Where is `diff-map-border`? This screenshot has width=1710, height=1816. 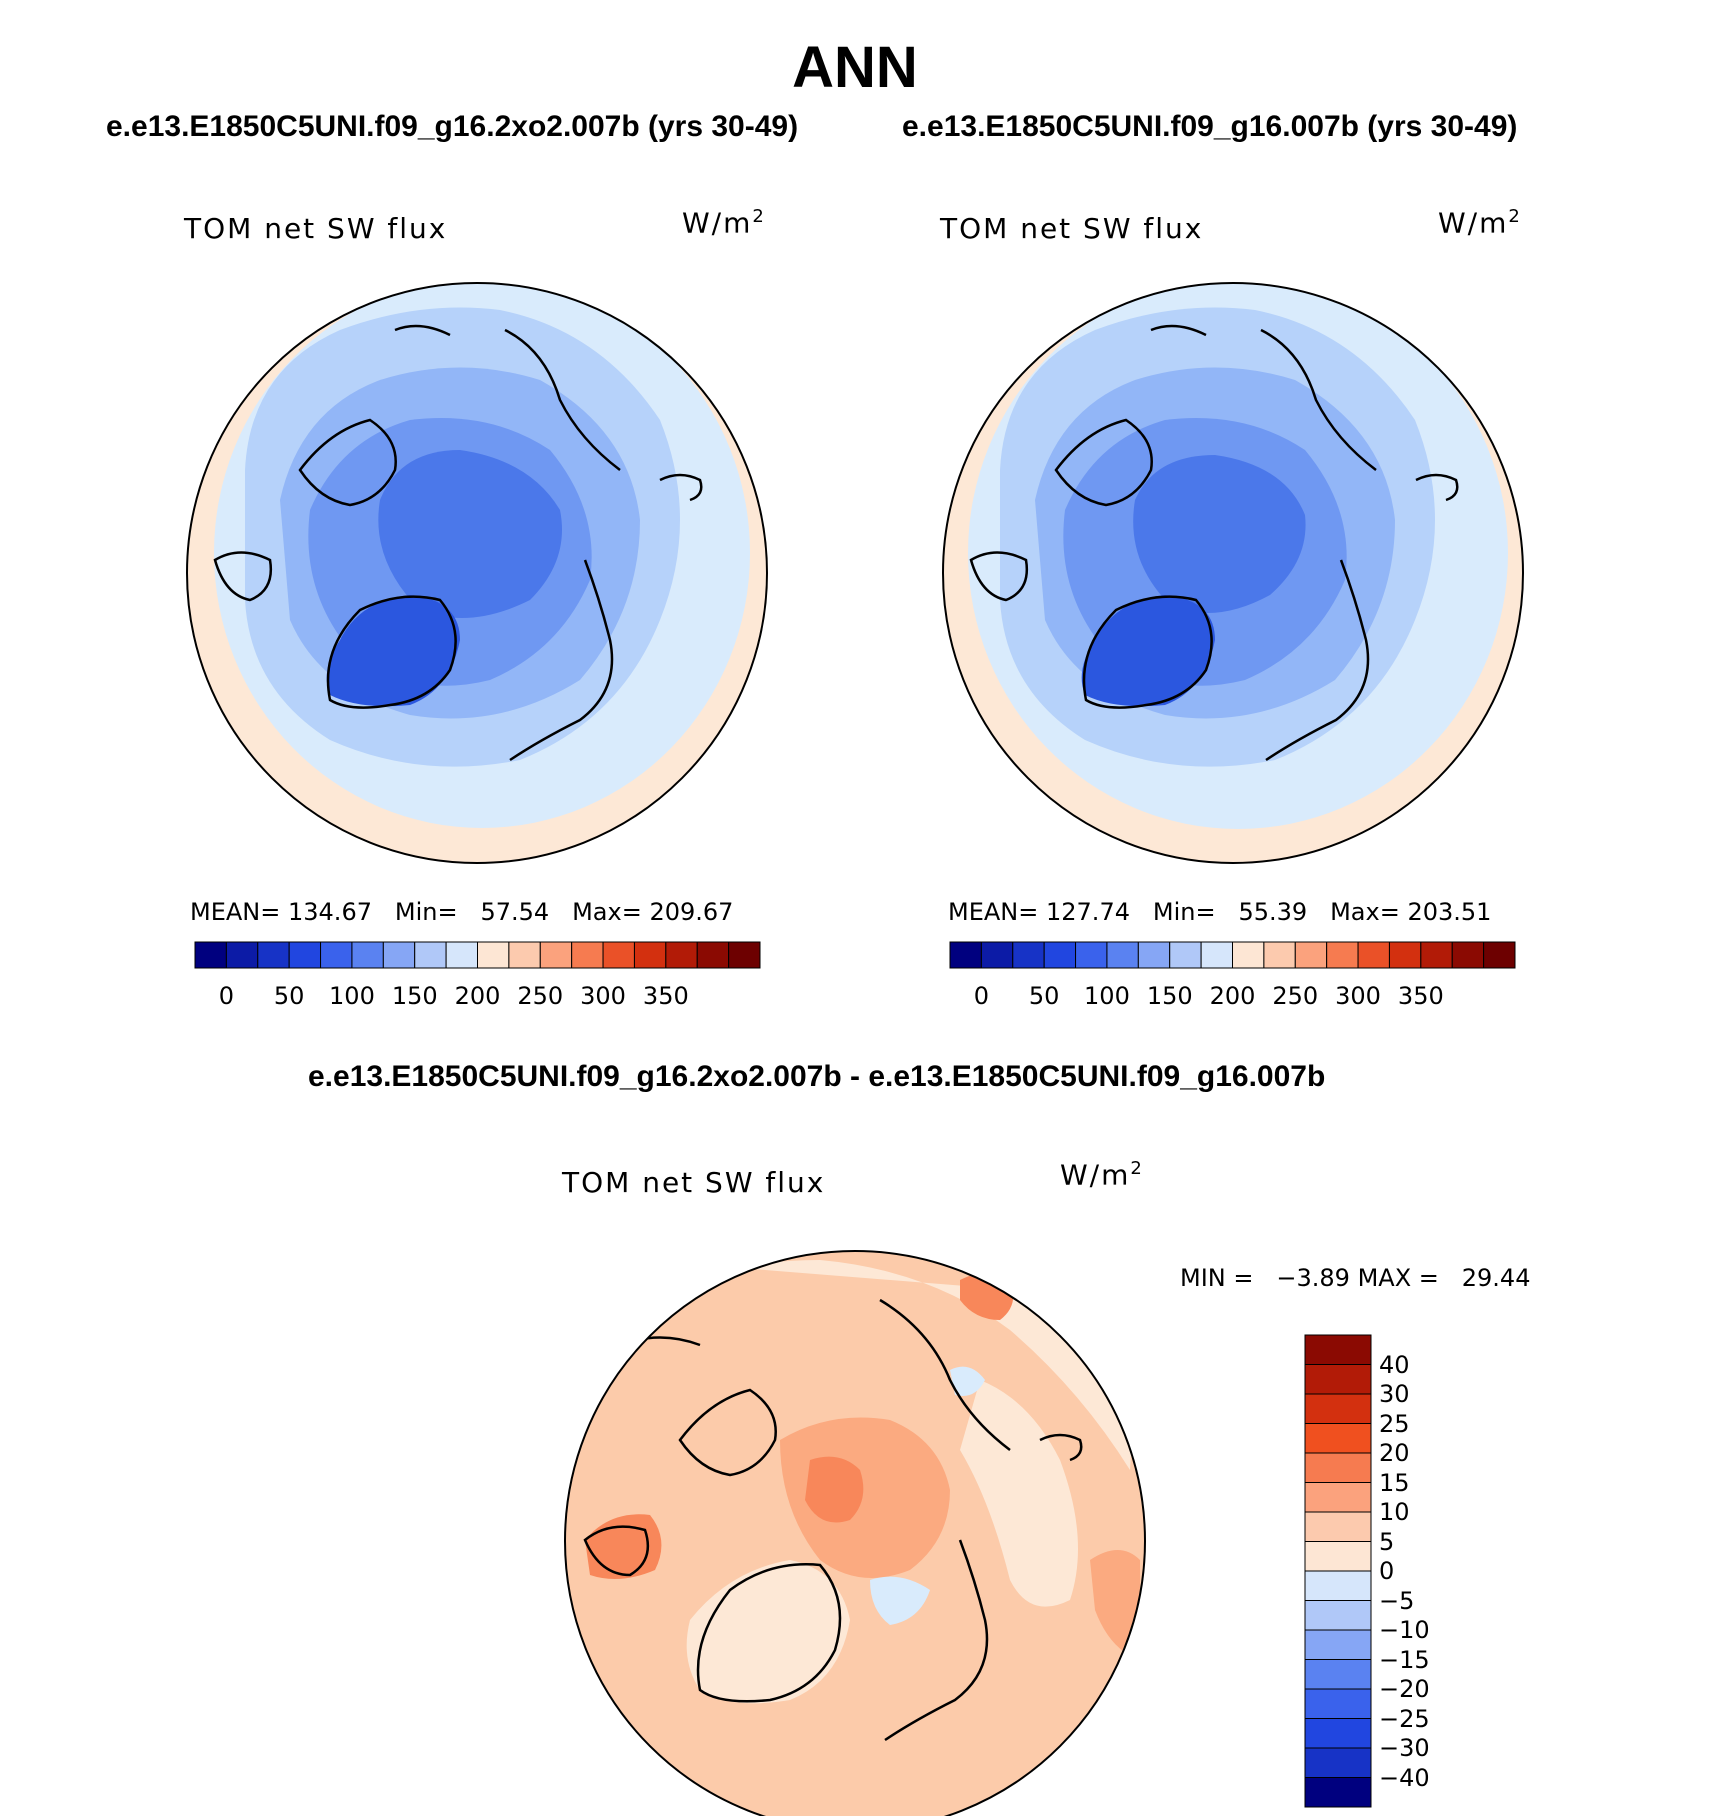 diff-map-border is located at coordinates (855, 1533).